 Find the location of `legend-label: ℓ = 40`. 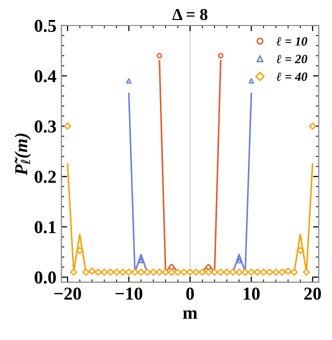

legend-label: ℓ = 40 is located at coordinates (292, 76).